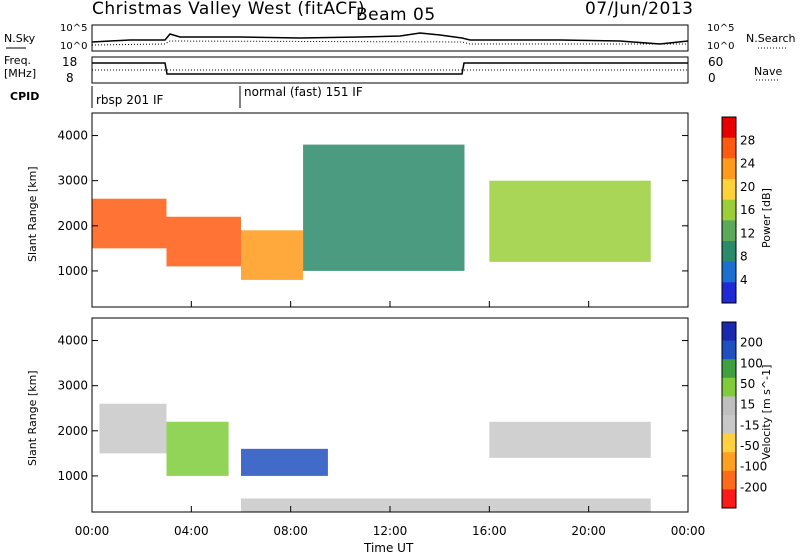 This screenshot has height=558, width=800. I want to click on beam-label: Beam 05, so click(396, 15).